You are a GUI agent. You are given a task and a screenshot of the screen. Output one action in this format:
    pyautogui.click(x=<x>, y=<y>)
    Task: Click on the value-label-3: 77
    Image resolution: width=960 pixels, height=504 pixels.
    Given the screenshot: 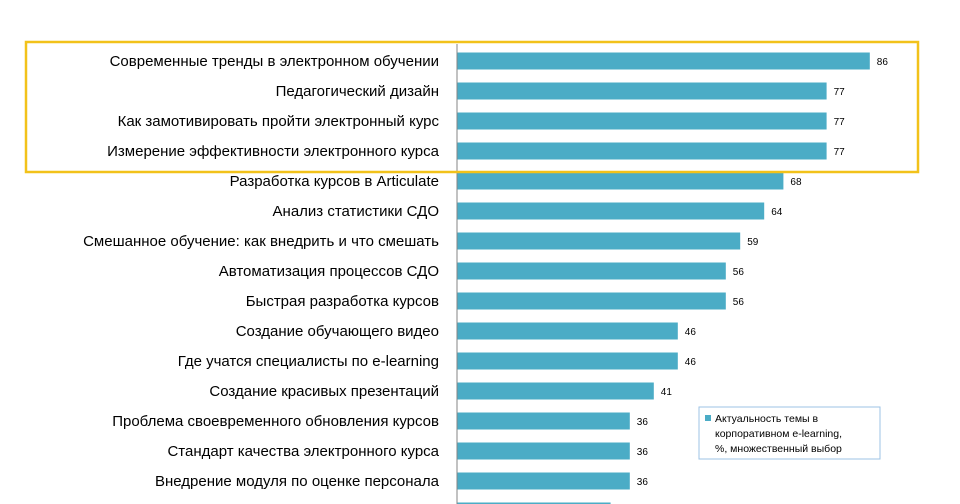 What is the action you would take?
    pyautogui.click(x=840, y=152)
    